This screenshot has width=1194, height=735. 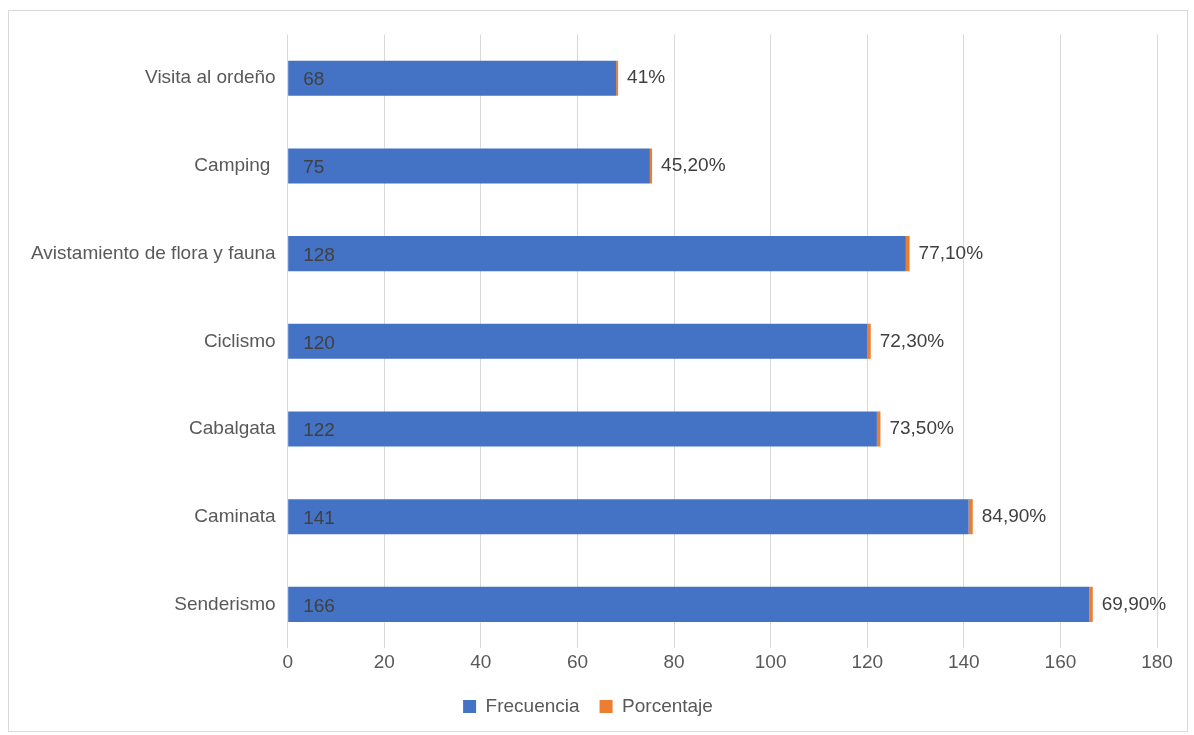 I want to click on y-tick-label: Avistamiento de flora y fauna, so click(x=153, y=252).